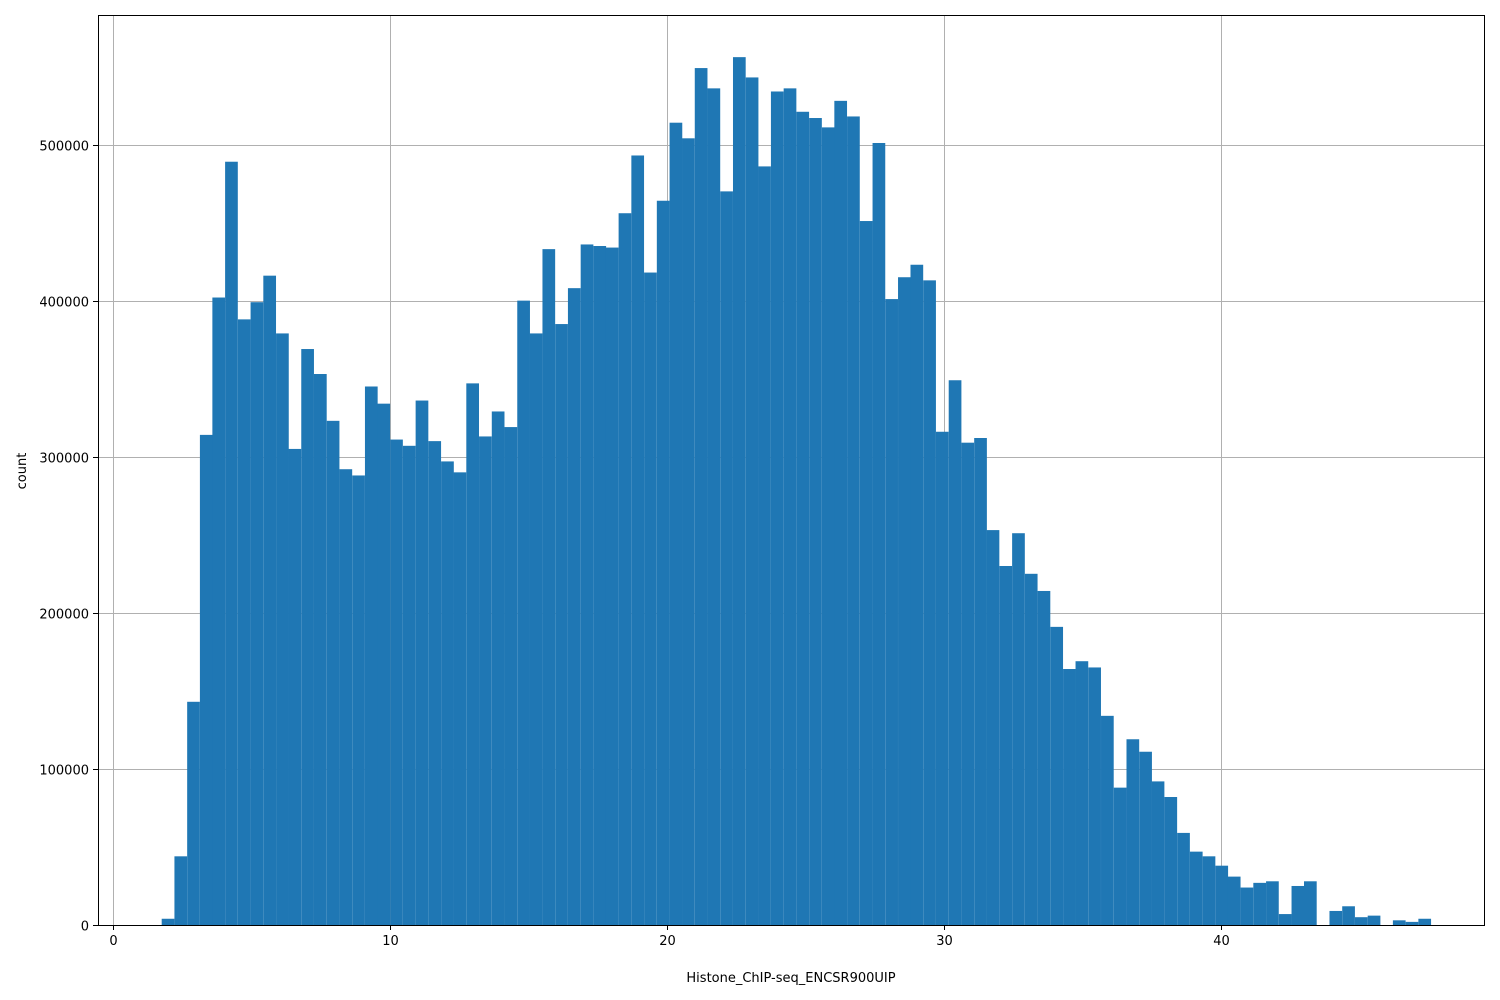 The width and height of the screenshot is (1500, 1000). I want to click on y-tick-label: 500000, so click(64, 147).